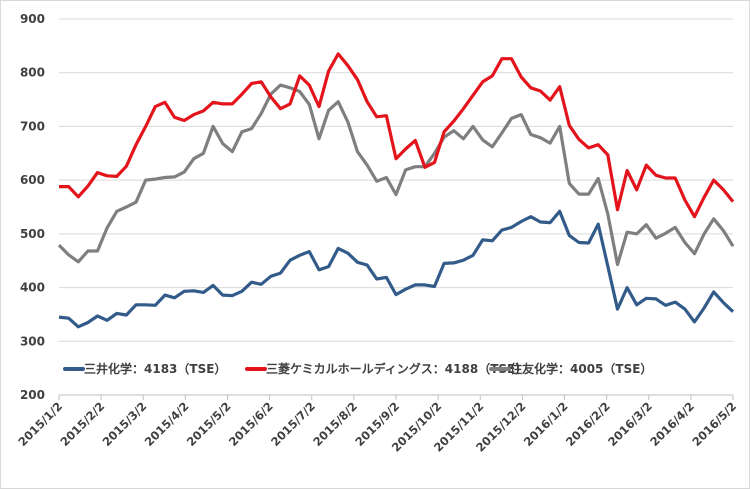  Describe the element at coordinates (32, 180) in the screenshot. I see `y-tick-label: 600` at that location.